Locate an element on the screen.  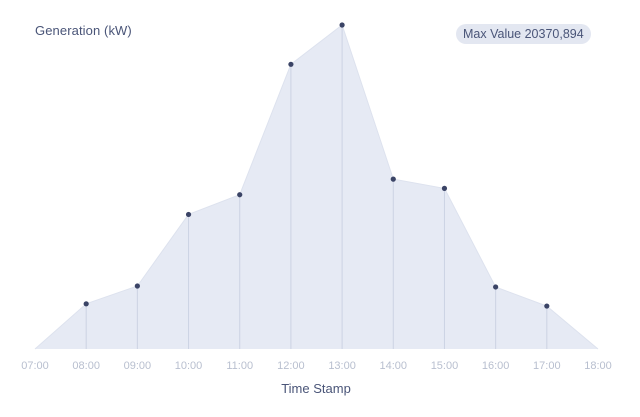
max-value-badge: Max Value 20370,894 is located at coordinates (523, 34).